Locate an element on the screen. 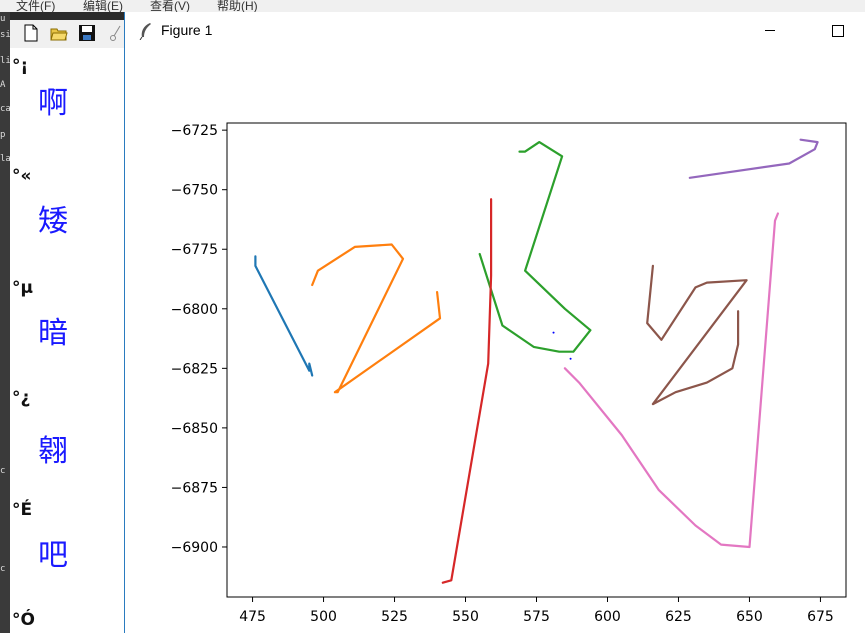 Image resolution: width=865 pixels, height=633 pixels. x-tick-label: 525 is located at coordinates (394, 617).